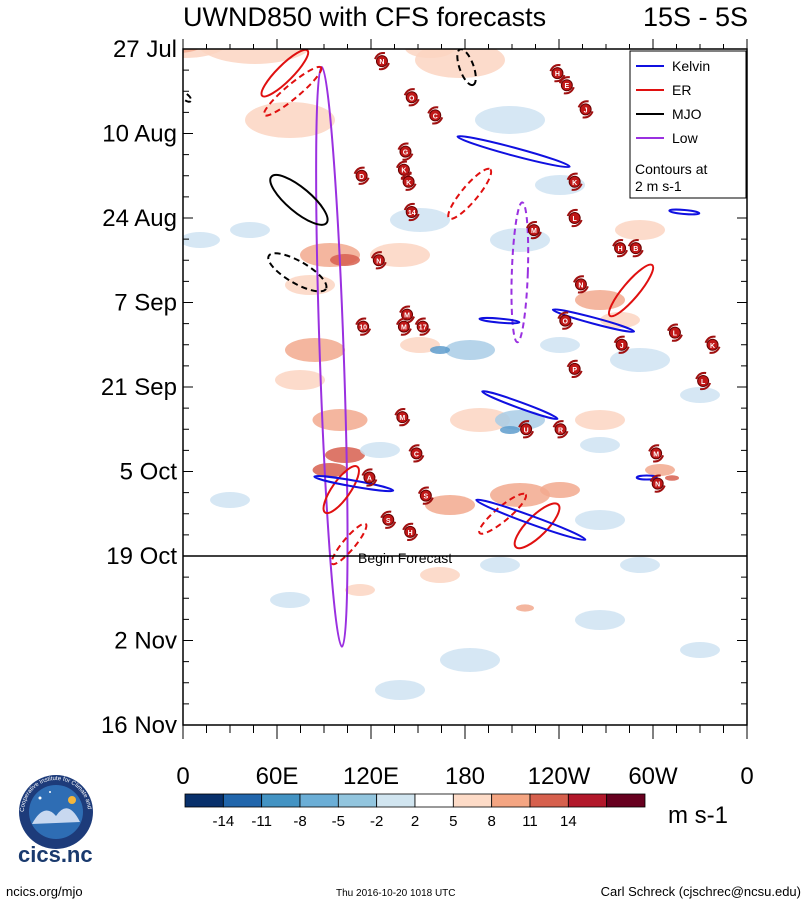 The height and width of the screenshot is (907, 809). I want to click on storm-marker: L, so click(574, 218).